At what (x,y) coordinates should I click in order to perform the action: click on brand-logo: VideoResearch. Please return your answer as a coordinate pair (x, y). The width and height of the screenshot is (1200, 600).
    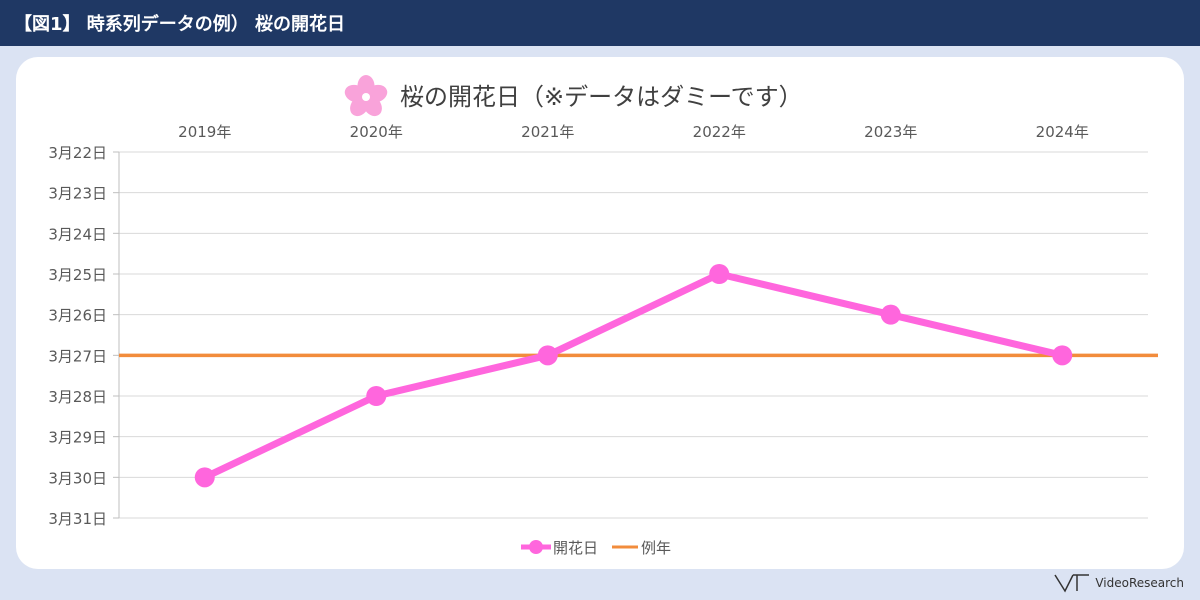
    Looking at the image, I should click on (1118, 583).